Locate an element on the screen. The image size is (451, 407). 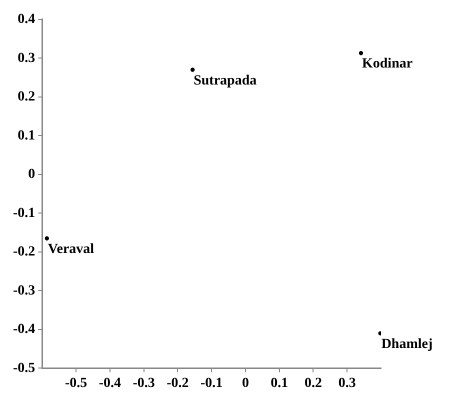
annotation: Veraval is located at coordinates (71, 249).